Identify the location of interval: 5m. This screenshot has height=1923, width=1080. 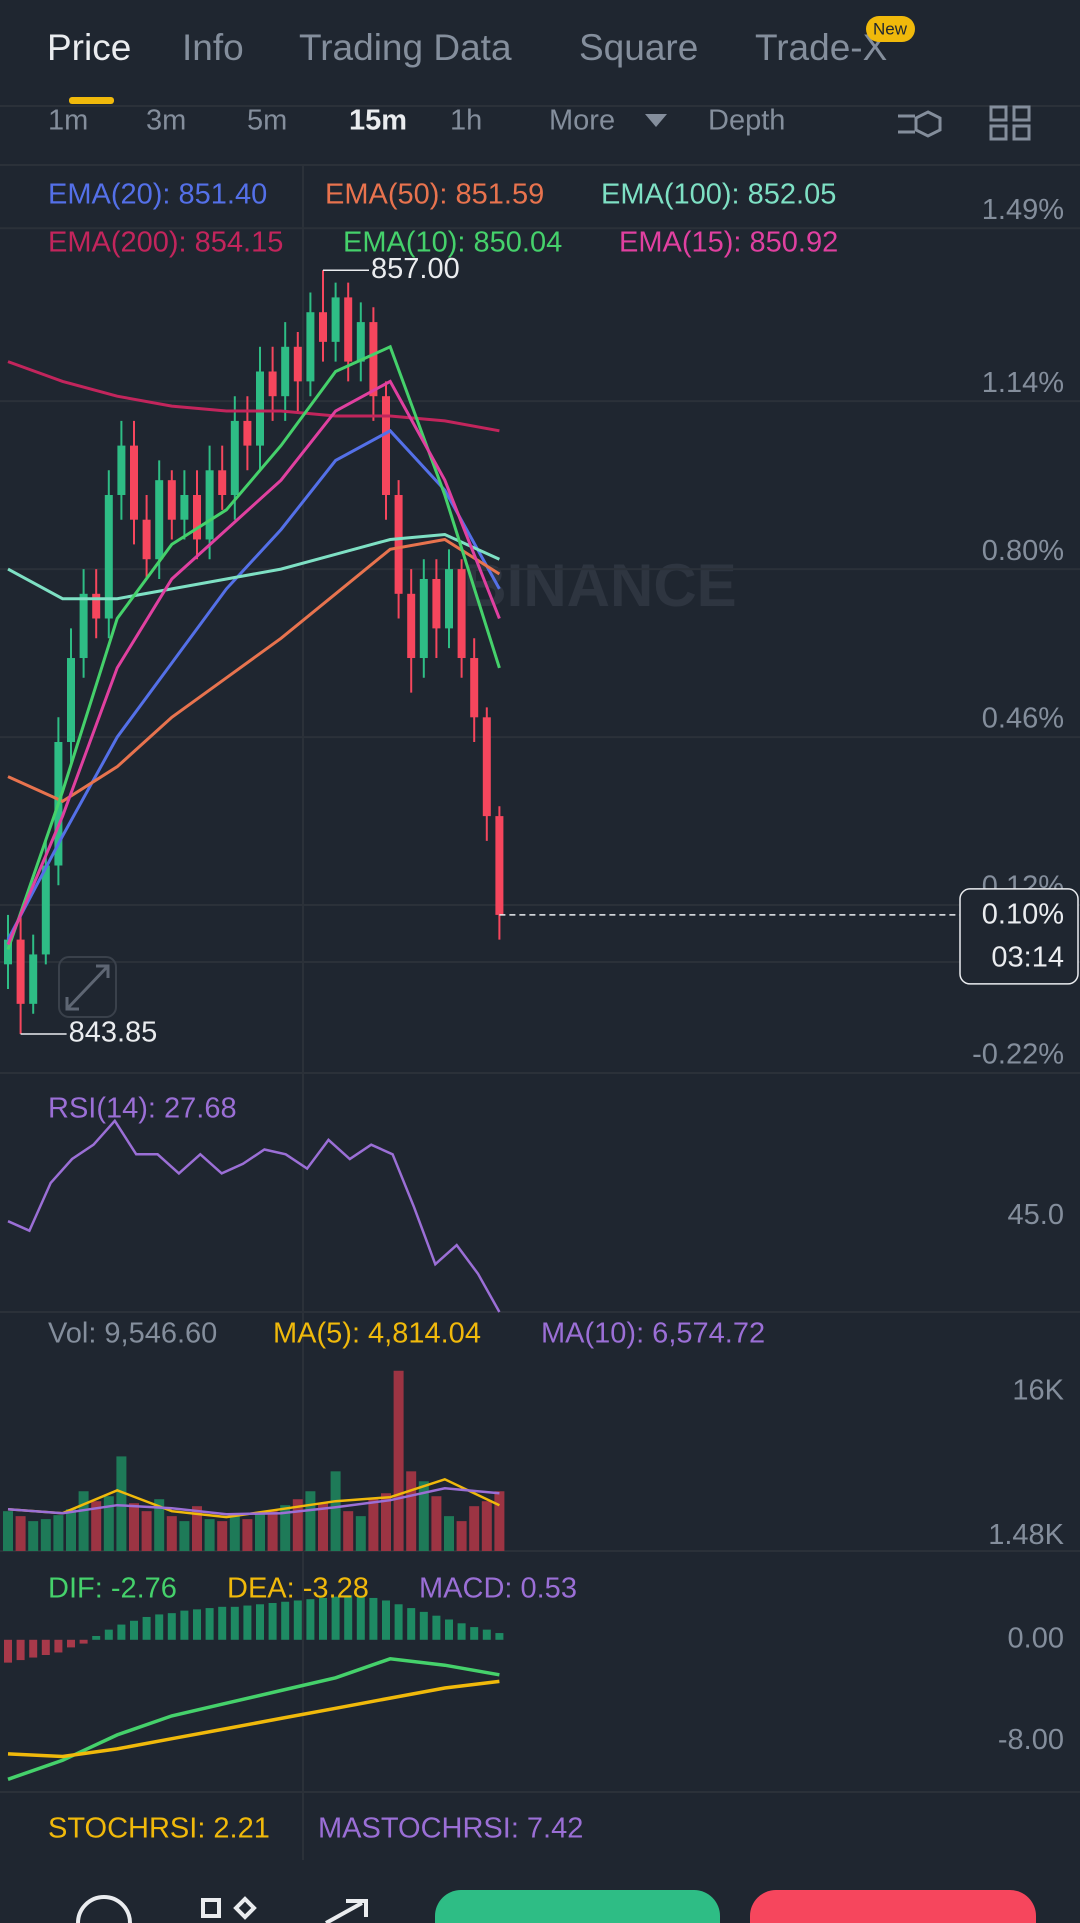
(267, 121).